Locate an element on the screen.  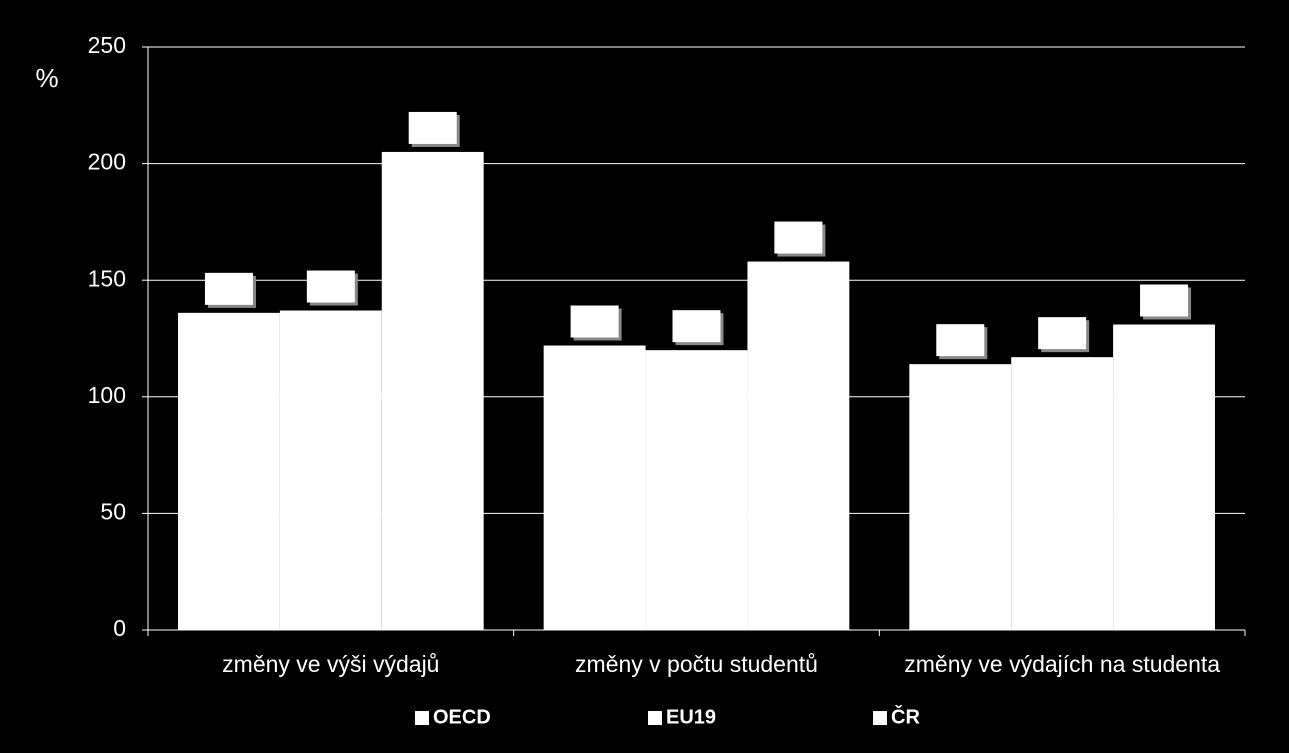
y-tick-label: 200 is located at coordinates (107, 162).